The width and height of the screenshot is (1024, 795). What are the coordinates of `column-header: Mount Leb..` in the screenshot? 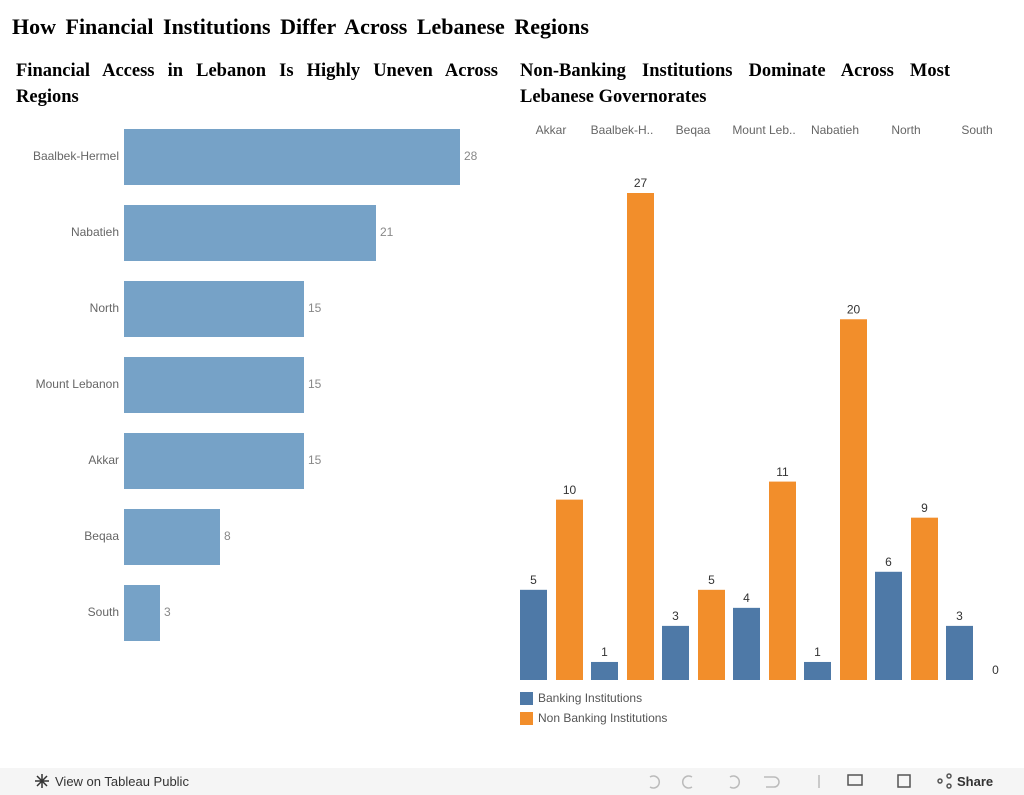 It's located at (763, 130).